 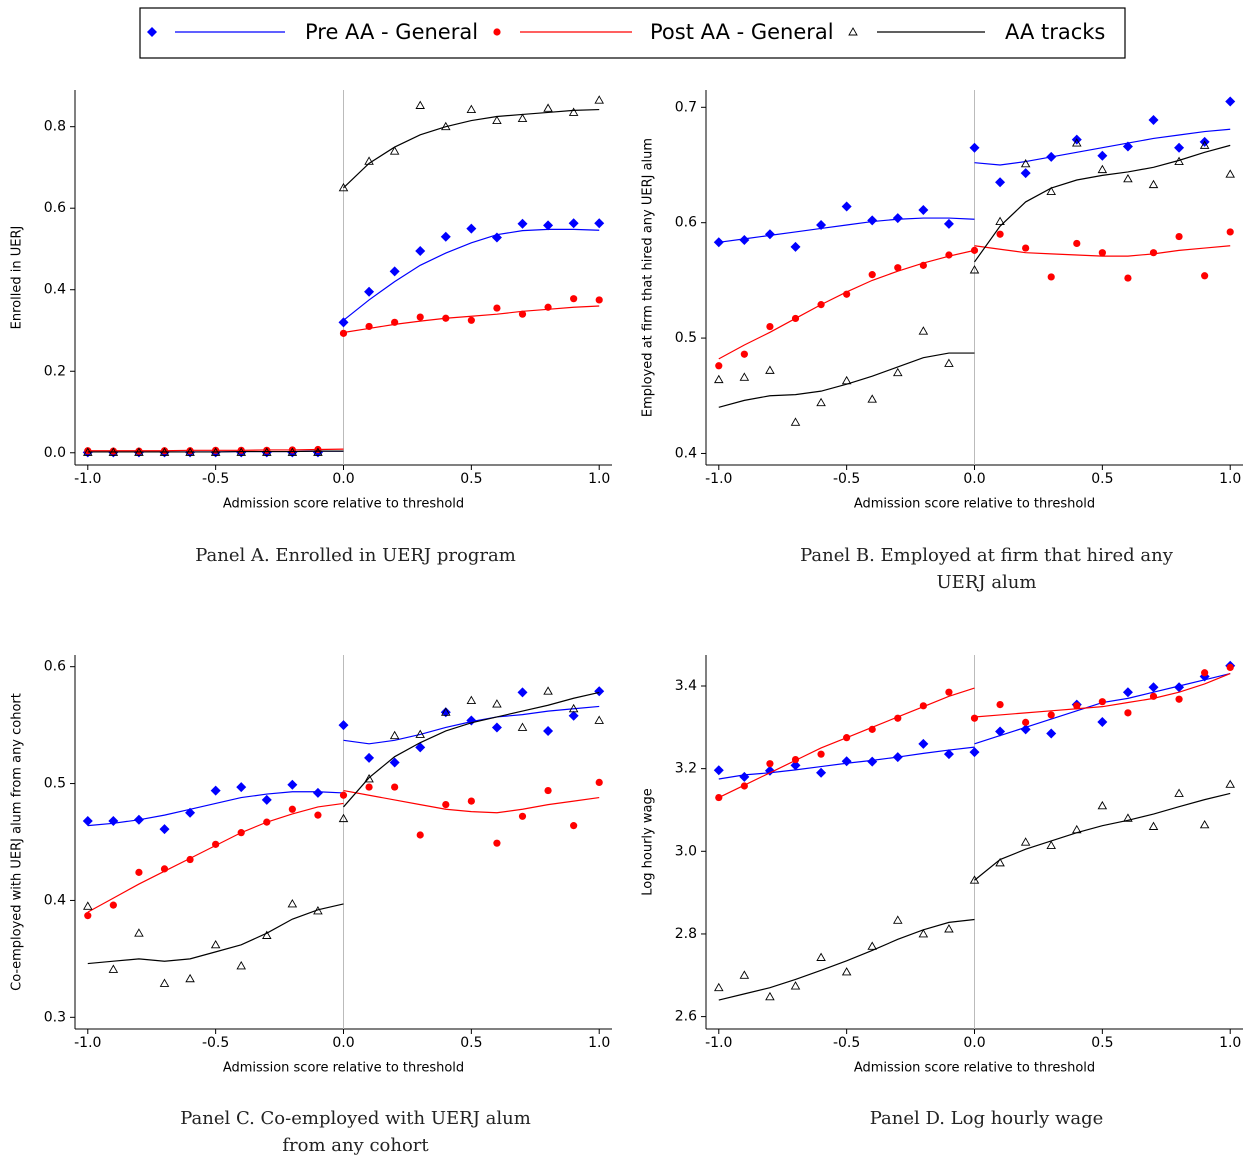 What do you see at coordinates (55, 1017) in the screenshot?
I see `y-tick-label: 0.3` at bounding box center [55, 1017].